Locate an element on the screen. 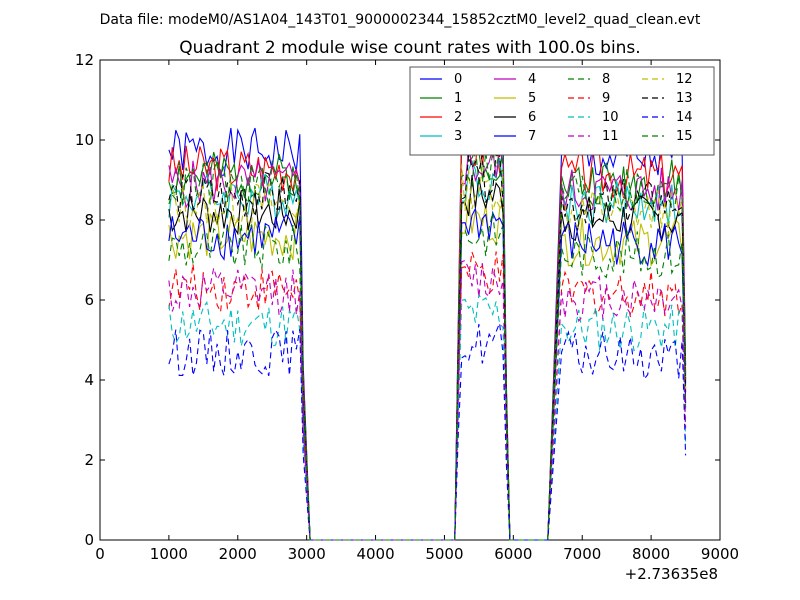  legend-label-13: 13 is located at coordinates (684, 98).